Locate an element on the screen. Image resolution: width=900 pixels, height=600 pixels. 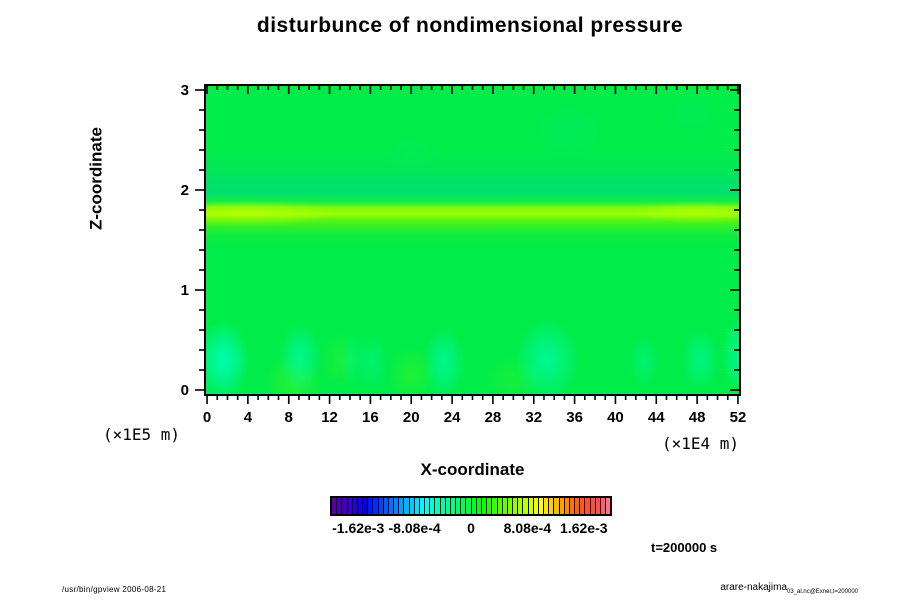
svg-text: 44 is located at coordinates (656, 417).